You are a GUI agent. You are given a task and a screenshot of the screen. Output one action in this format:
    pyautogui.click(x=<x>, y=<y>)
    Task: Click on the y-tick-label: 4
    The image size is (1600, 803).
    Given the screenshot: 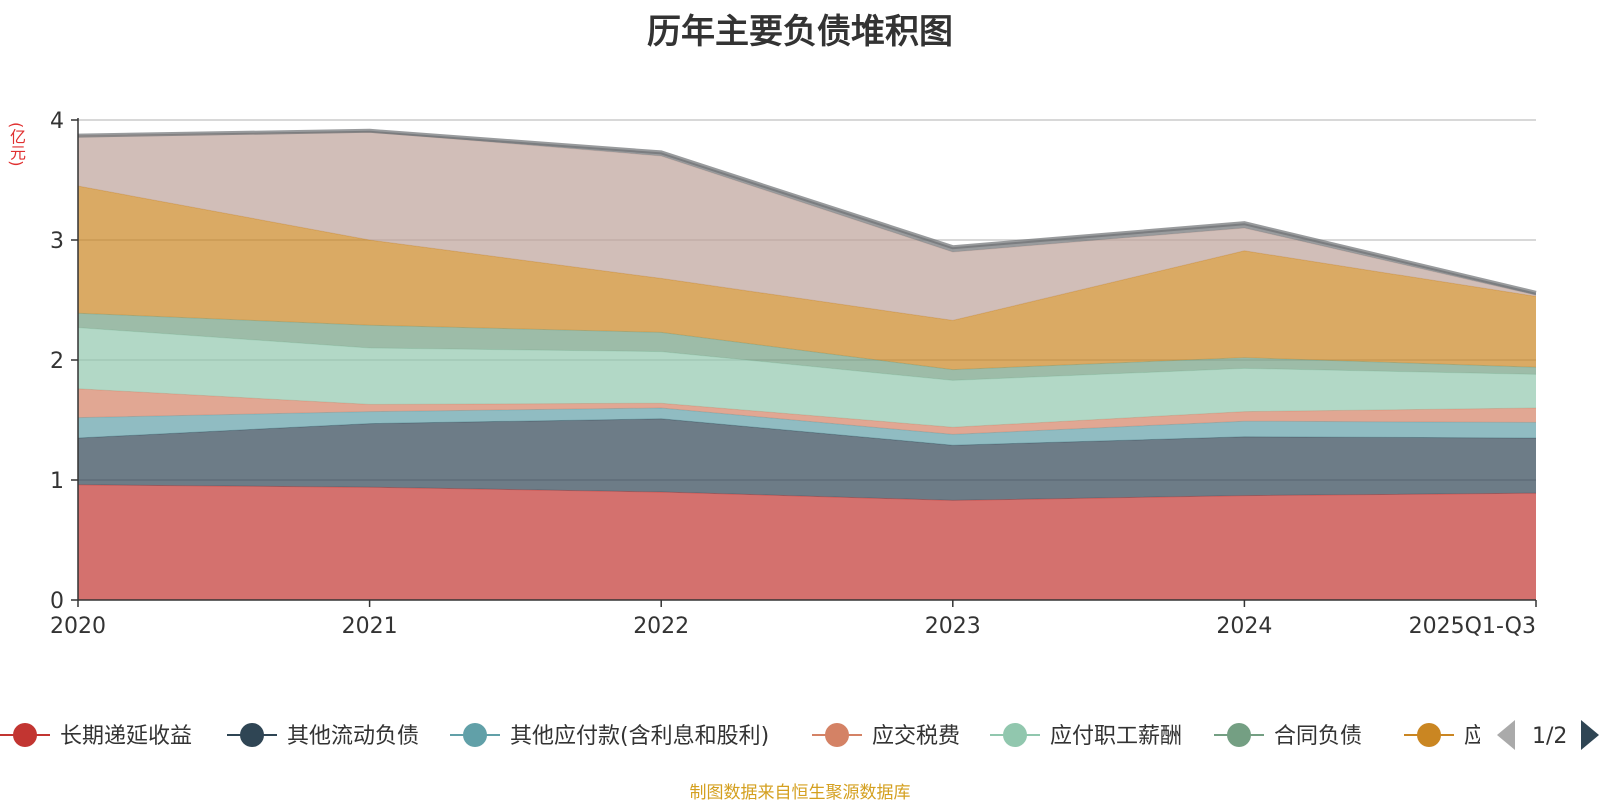 What is the action you would take?
    pyautogui.click(x=57, y=121)
    